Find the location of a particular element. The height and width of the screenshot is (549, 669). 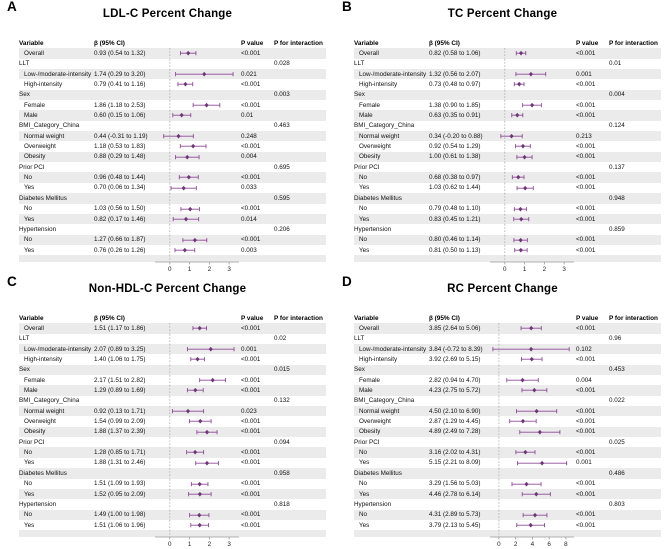

row-variable-label: BMI_Category_China is located at coordinates (49, 401).